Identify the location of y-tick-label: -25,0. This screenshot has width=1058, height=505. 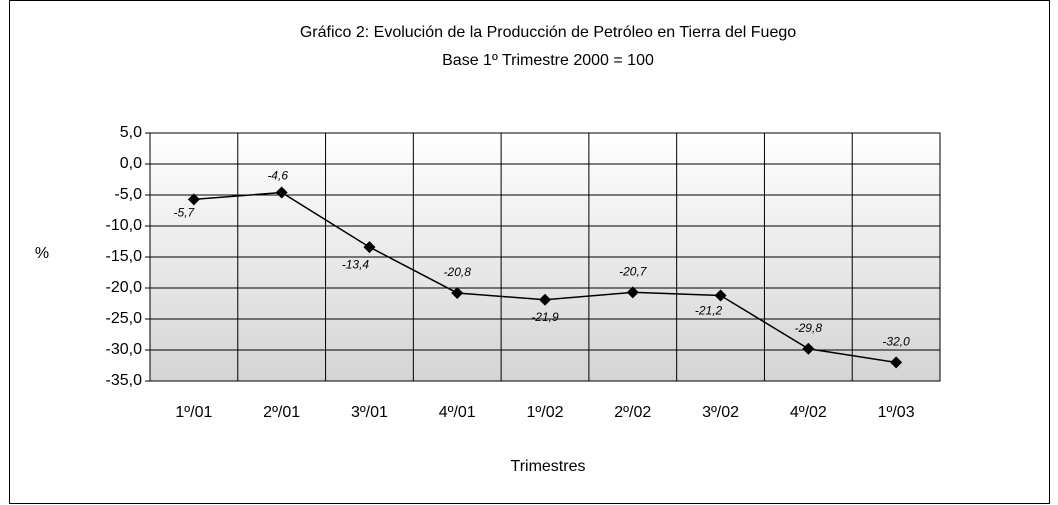
(124, 318).